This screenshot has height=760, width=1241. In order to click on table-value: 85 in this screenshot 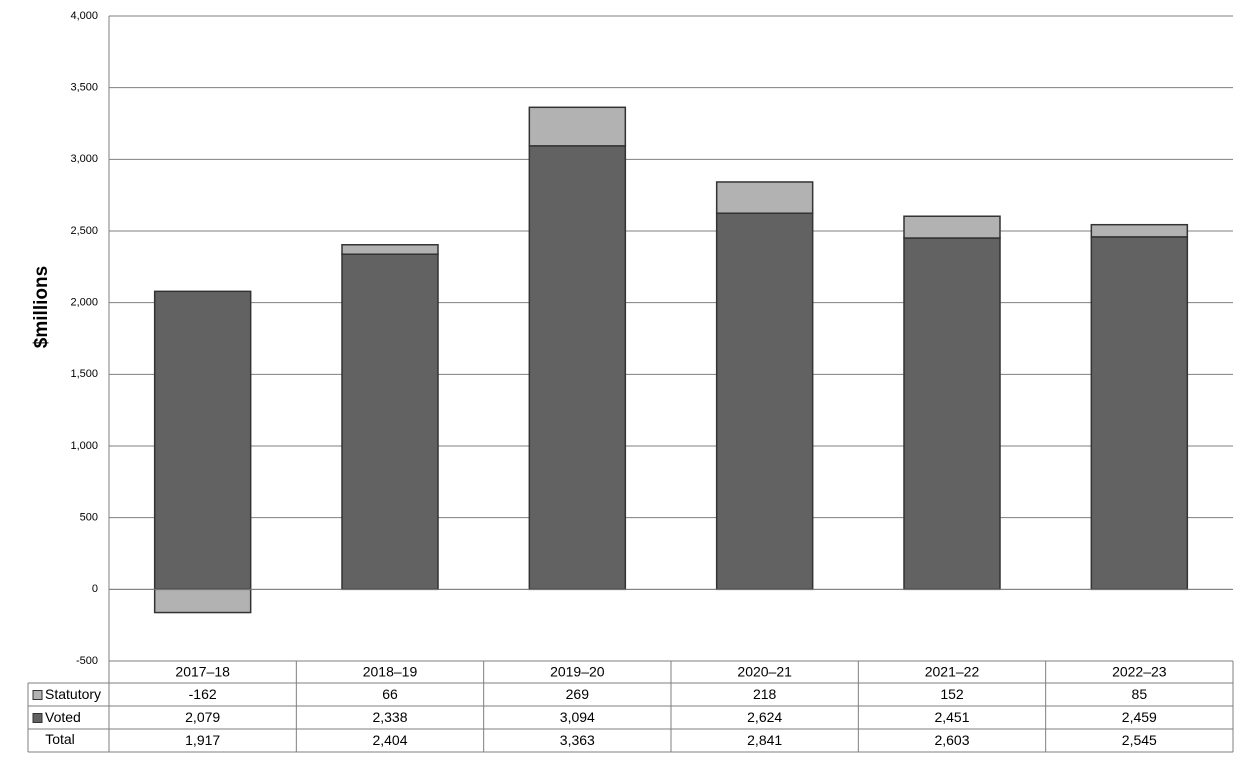, I will do `click(1140, 694)`.